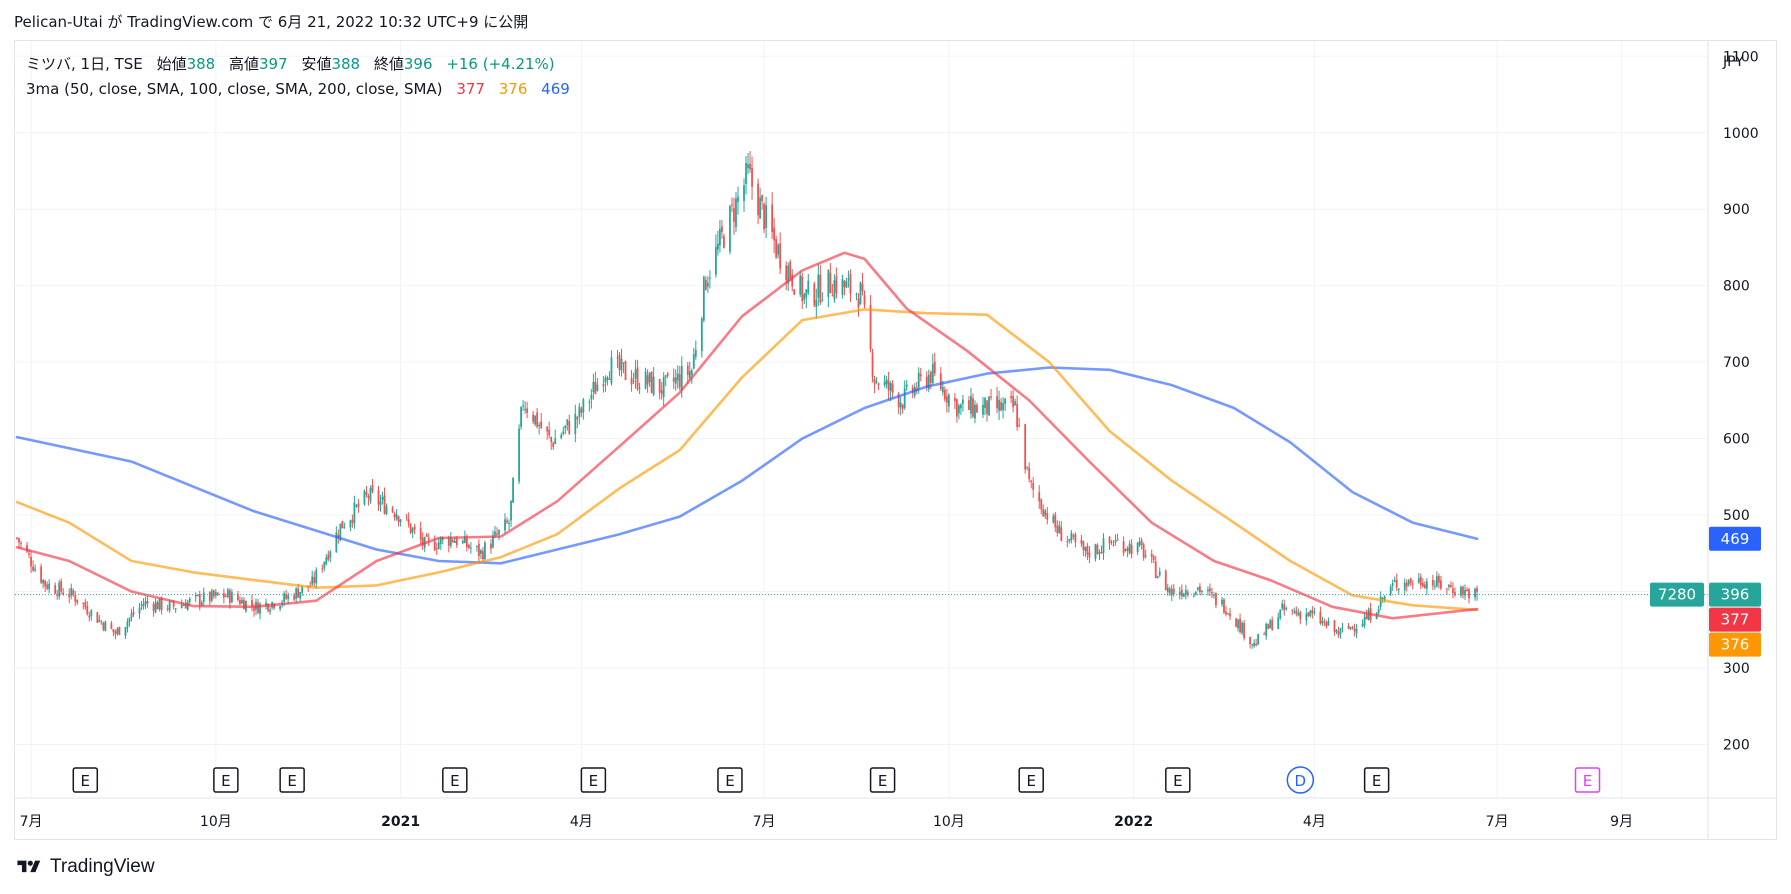  Describe the element at coordinates (1705, 591) in the screenshot. I see `price-labels: 469 396 377 376 7280` at that location.